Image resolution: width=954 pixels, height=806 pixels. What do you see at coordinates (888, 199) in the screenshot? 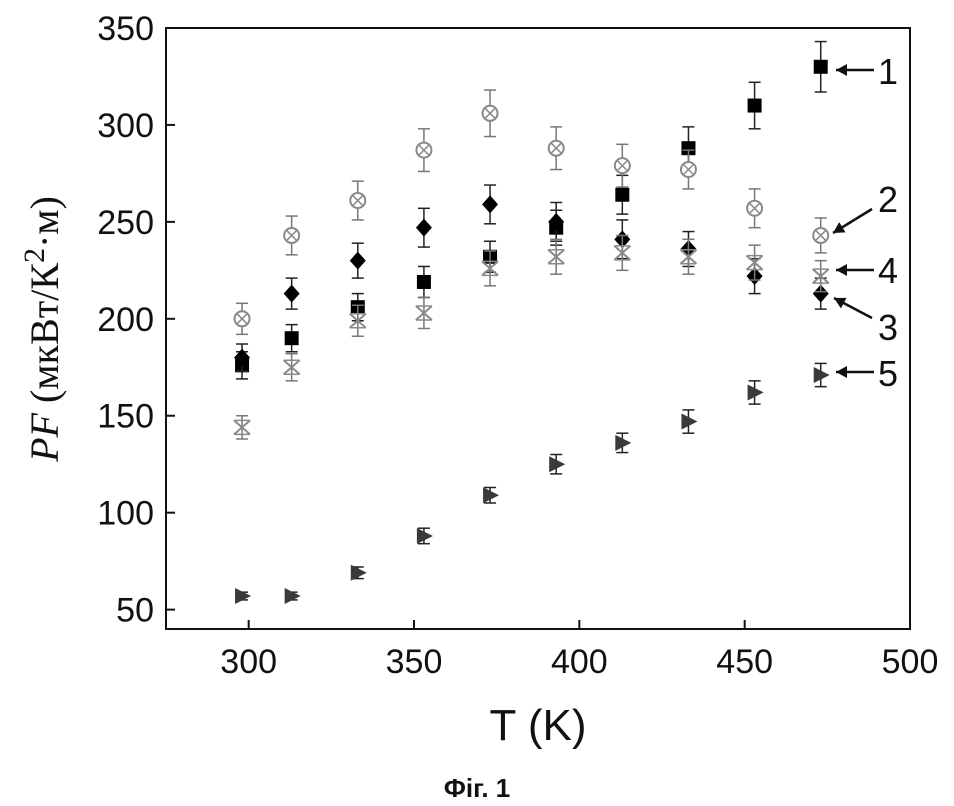
I see `series-label-text: 2` at bounding box center [888, 199].